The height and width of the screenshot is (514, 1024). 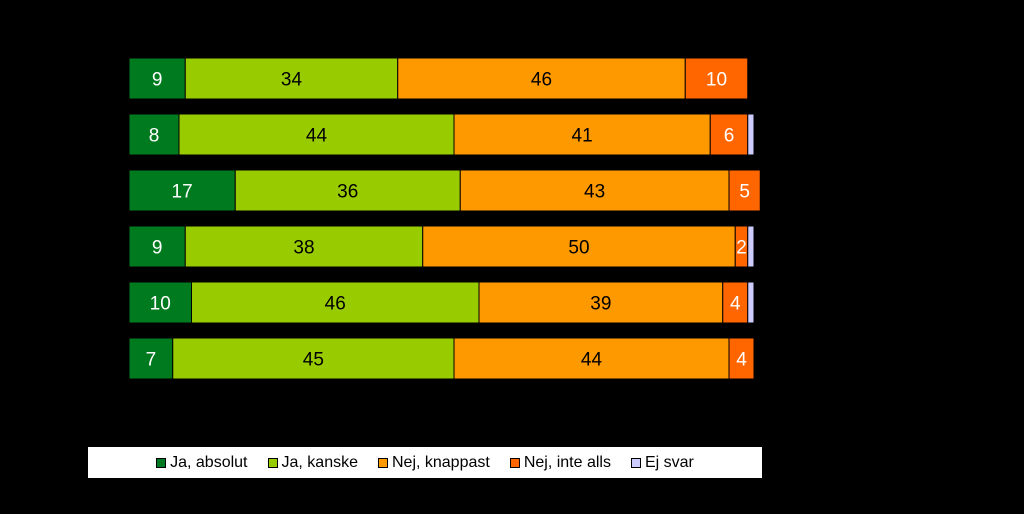 What do you see at coordinates (151, 360) in the screenshot?
I see `data-label: 7` at bounding box center [151, 360].